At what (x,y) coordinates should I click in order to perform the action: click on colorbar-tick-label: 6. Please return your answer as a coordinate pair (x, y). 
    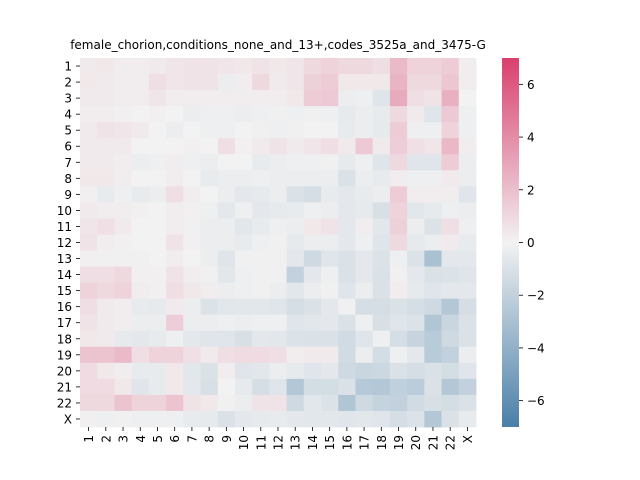
    Looking at the image, I should click on (531, 85).